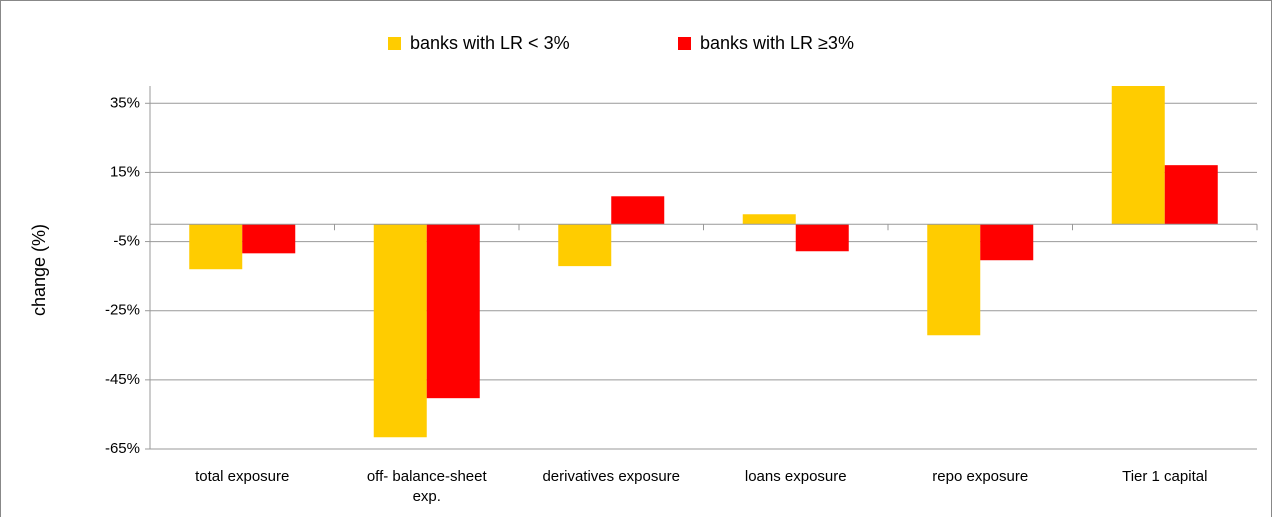  I want to click on y-tick-label: -5%, so click(126, 241).